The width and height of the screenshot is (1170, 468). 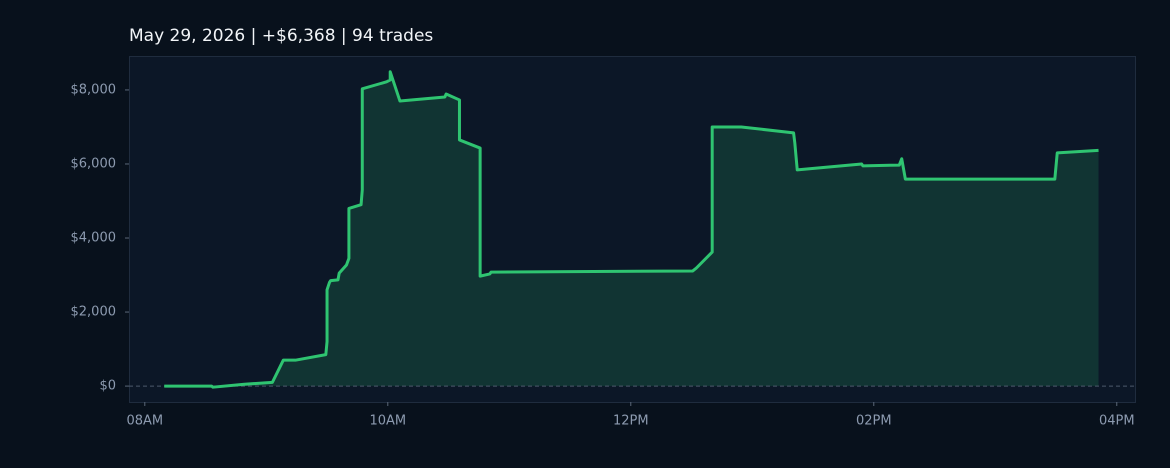 I want to click on x-tick-label: 02PM, so click(x=874, y=421).